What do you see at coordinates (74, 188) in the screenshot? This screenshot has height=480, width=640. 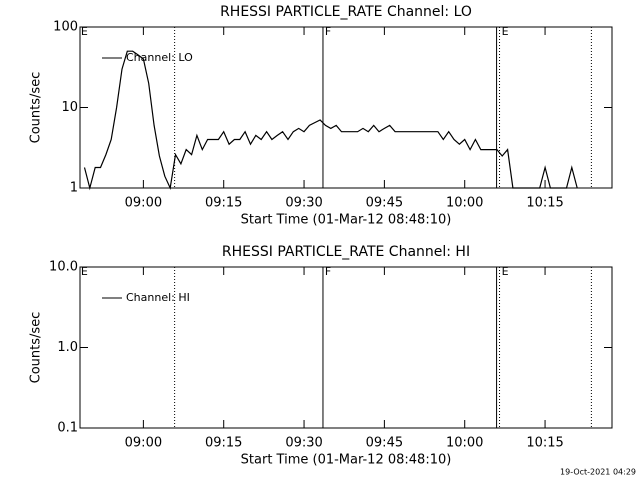 I see `y-tick-label: 1` at bounding box center [74, 188].